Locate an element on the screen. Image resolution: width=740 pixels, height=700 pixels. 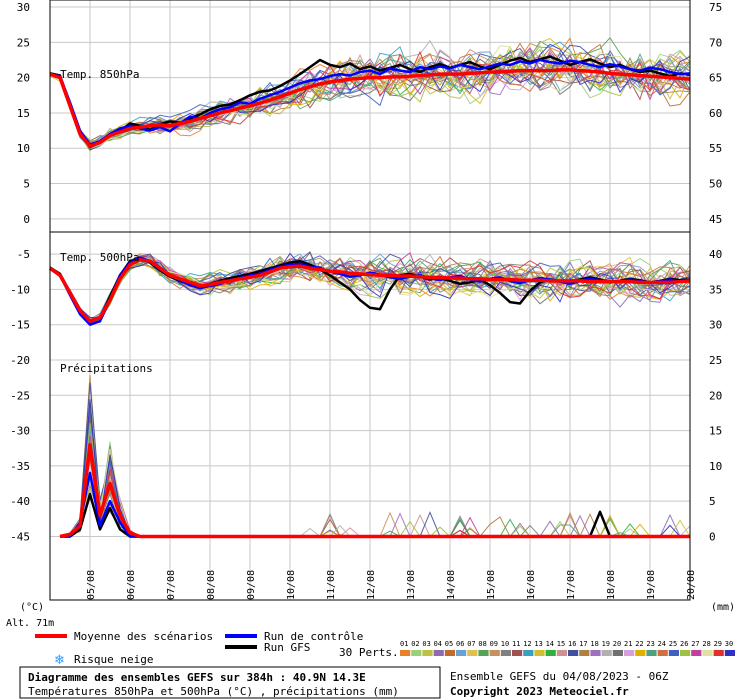
pert-code-01: 01 is located at coordinates (404, 644).